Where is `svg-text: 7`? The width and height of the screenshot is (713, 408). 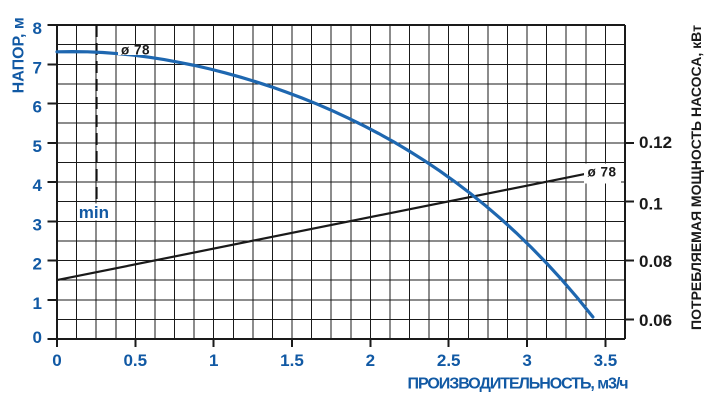 svg-text: 7 is located at coordinates (37, 67).